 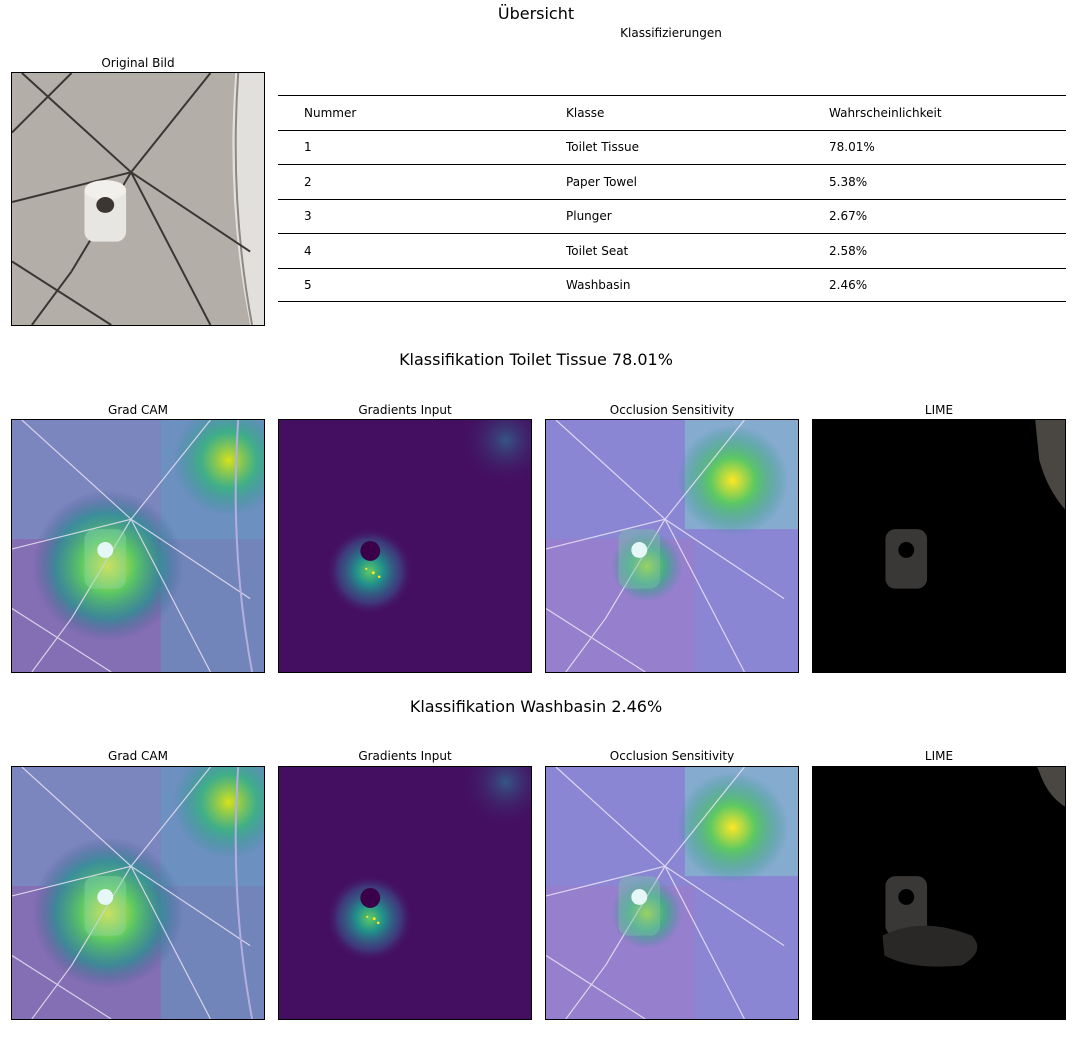 I want to click on row-class: Washbasin, so click(x=598, y=284).